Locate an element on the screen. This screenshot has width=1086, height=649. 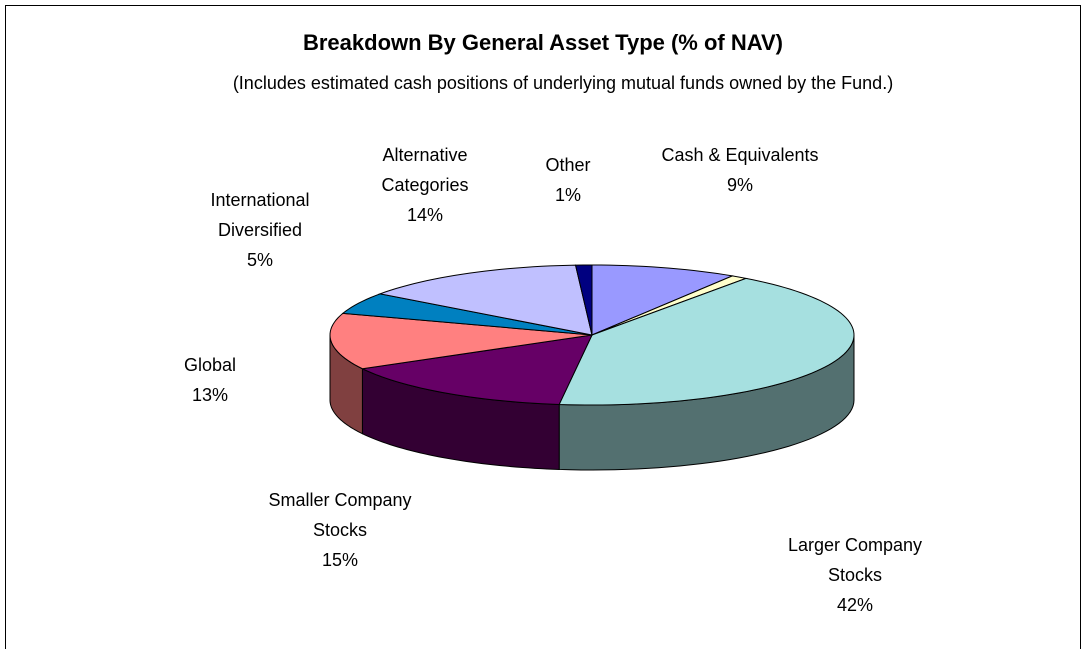
slice-name: International Diversified is located at coordinates (260, 215).